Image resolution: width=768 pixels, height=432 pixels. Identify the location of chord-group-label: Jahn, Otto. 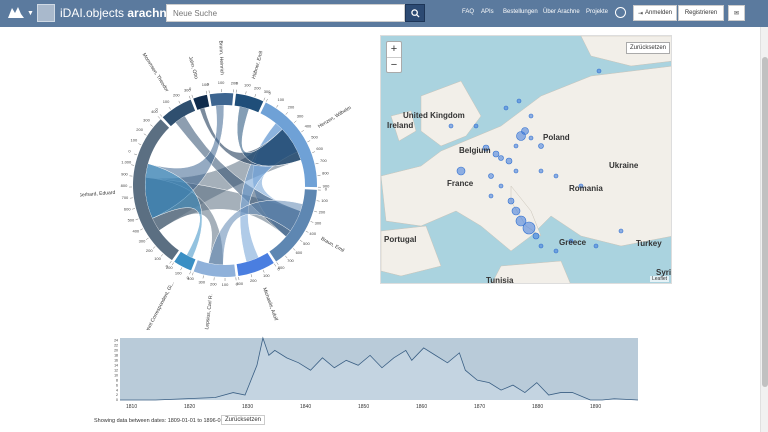
(193, 68).